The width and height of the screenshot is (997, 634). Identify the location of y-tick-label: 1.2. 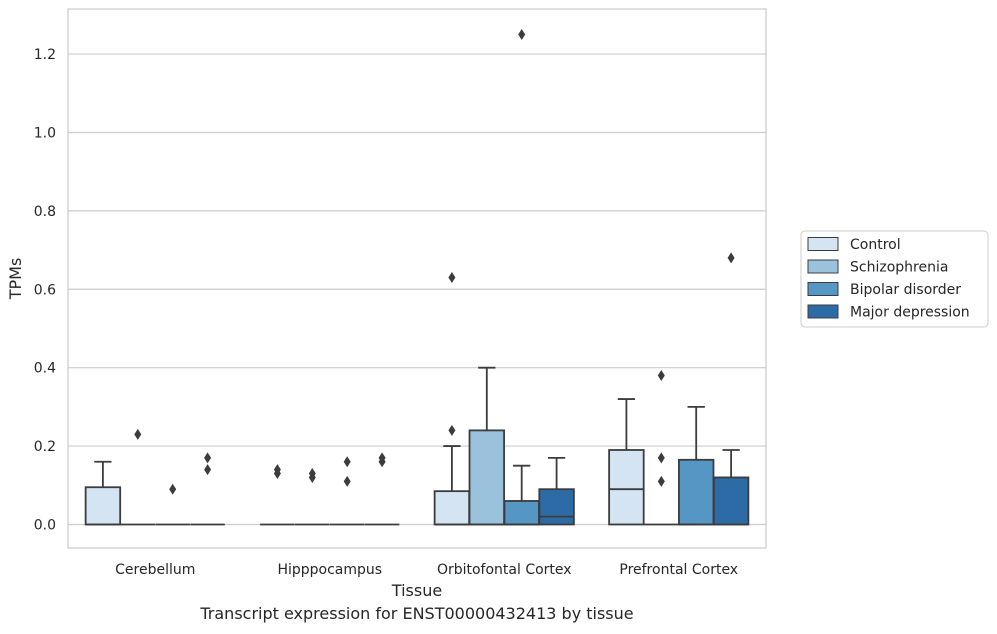
(45, 55).